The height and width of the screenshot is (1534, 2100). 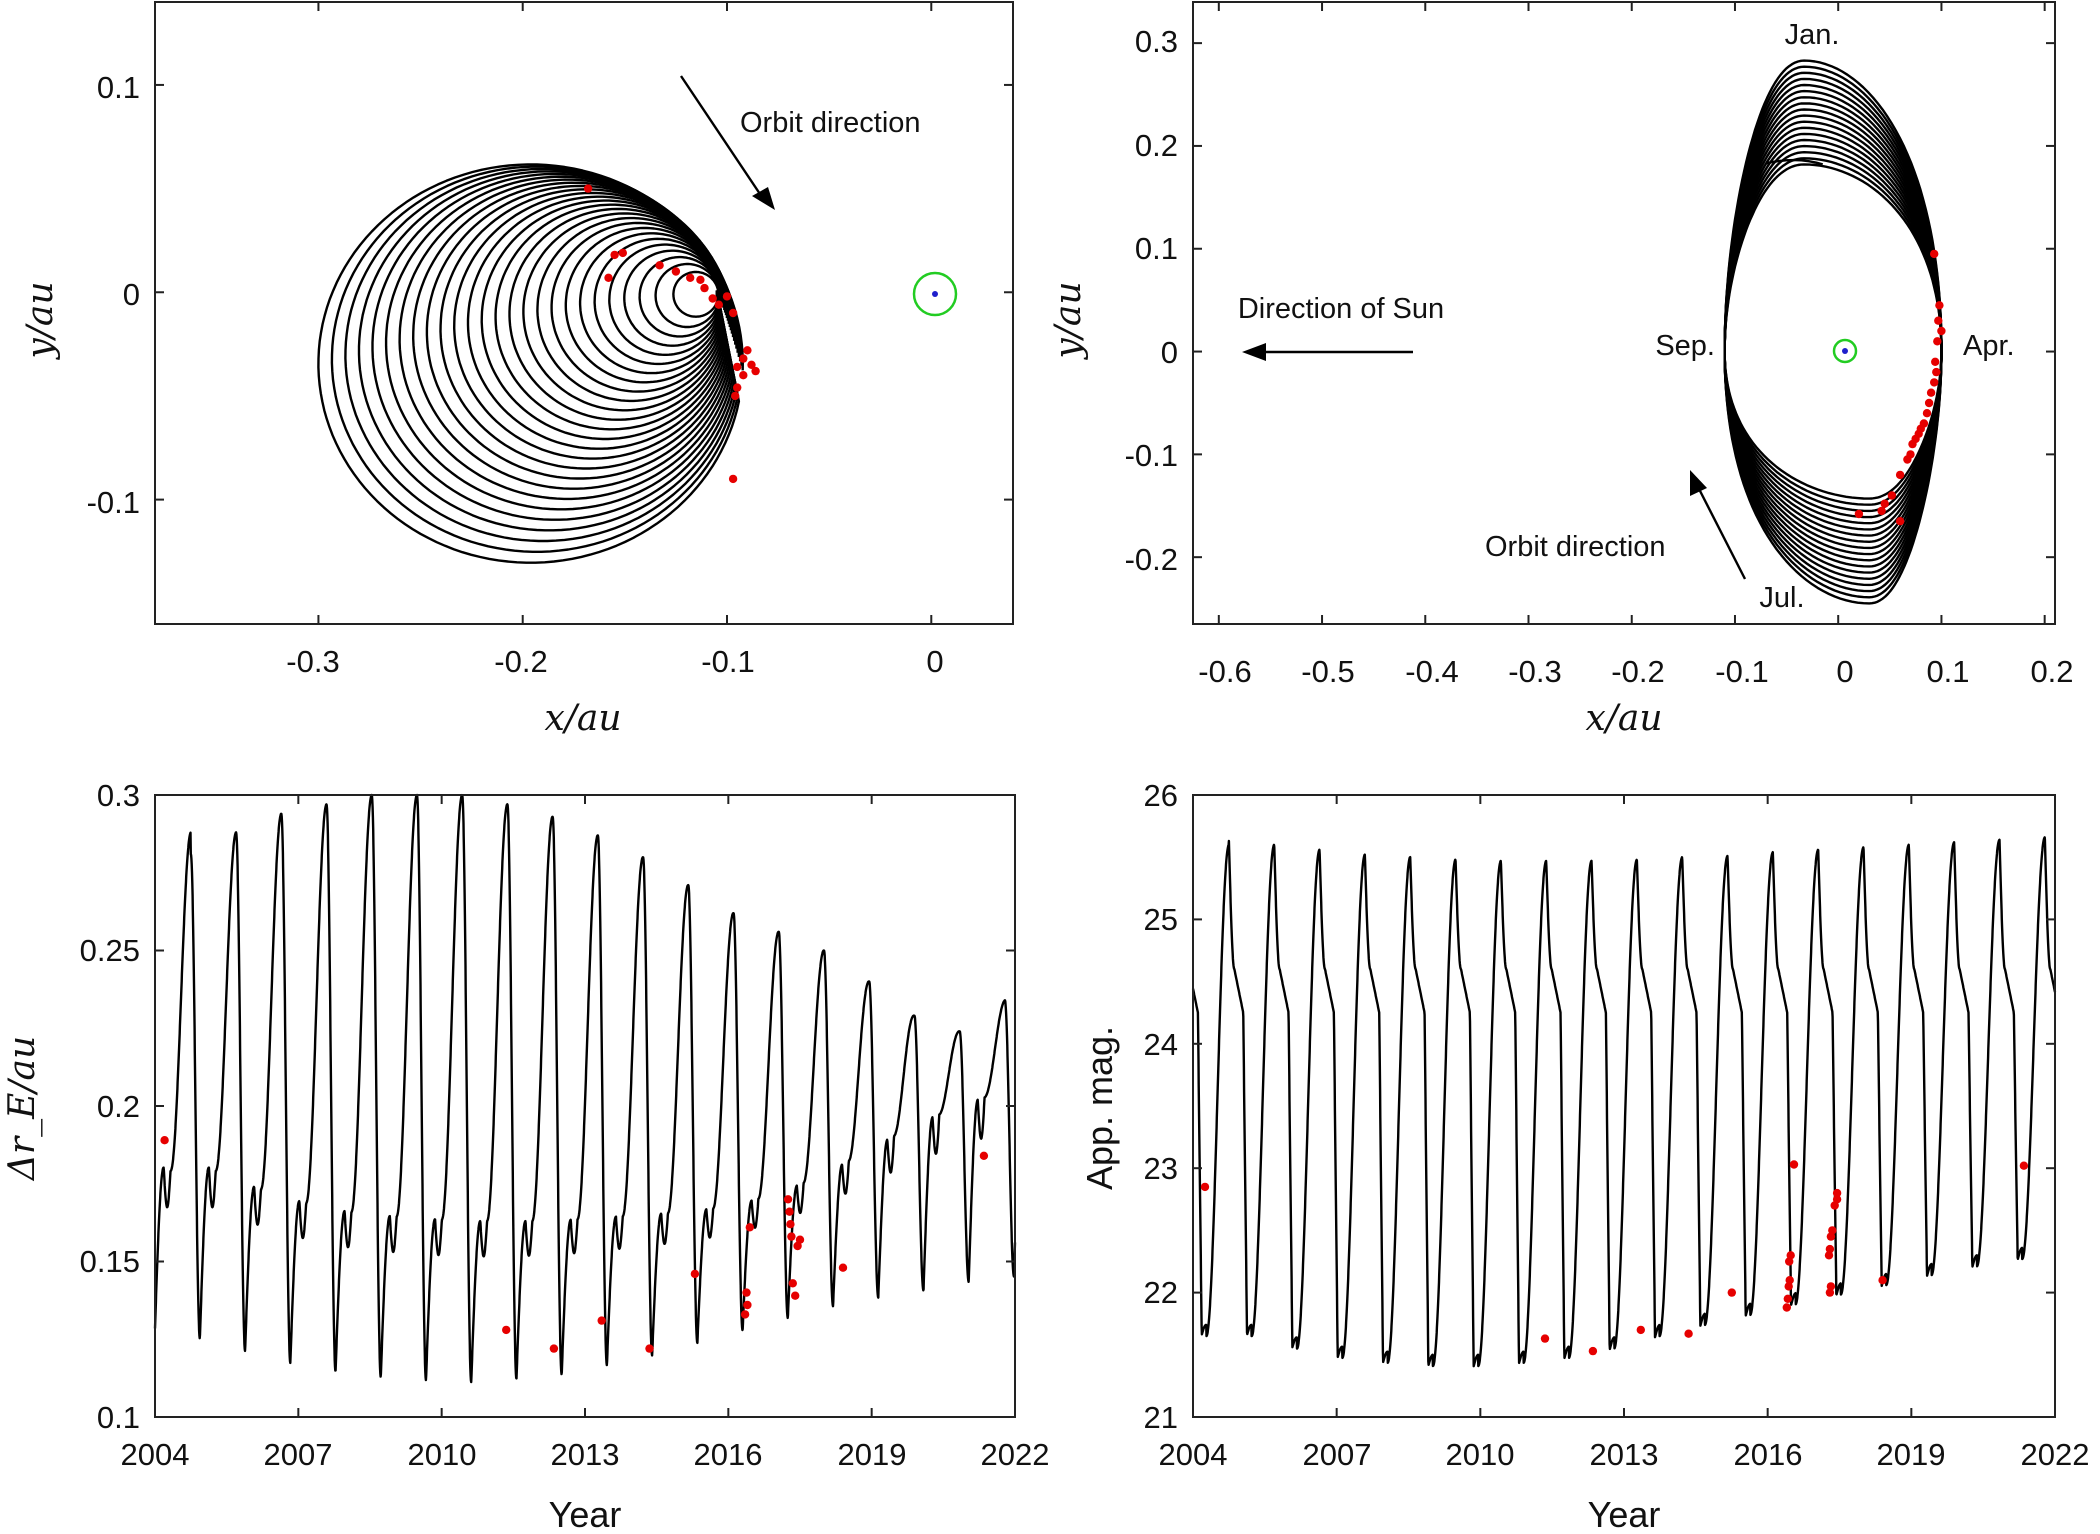 What do you see at coordinates (1624, 1102) in the screenshot?
I see `series-line` at bounding box center [1624, 1102].